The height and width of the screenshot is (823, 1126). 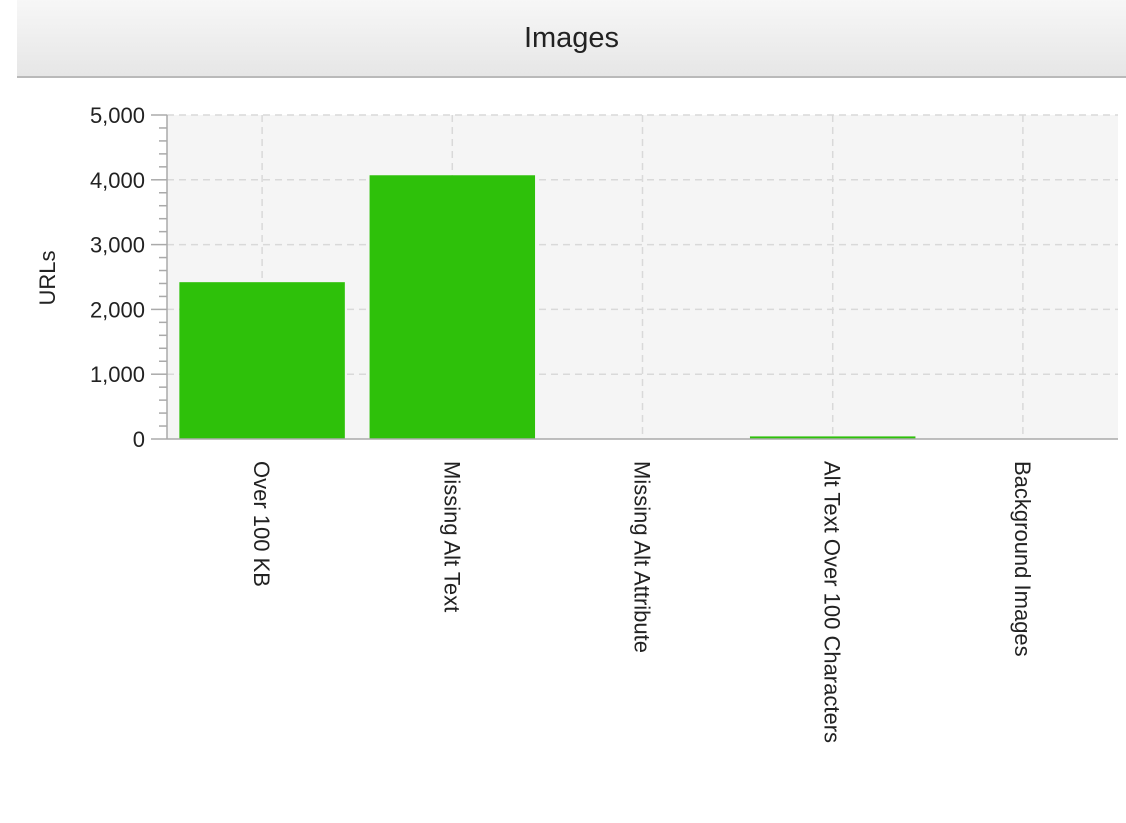 What do you see at coordinates (117, 374) in the screenshot?
I see `y-tick-label: 1,000` at bounding box center [117, 374].